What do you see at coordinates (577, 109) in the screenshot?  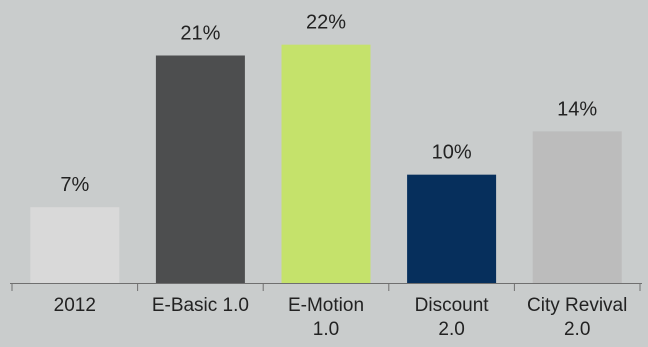 I see `data-label-5: 14%` at bounding box center [577, 109].